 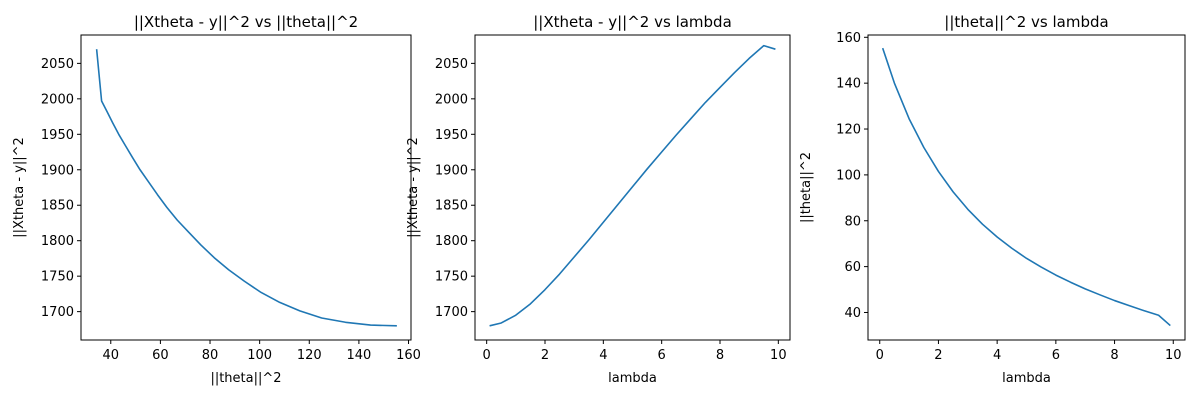 I want to click on chart-title: ||Xtheta - y||^2 vs ||theta||^2, so click(x=246, y=22).